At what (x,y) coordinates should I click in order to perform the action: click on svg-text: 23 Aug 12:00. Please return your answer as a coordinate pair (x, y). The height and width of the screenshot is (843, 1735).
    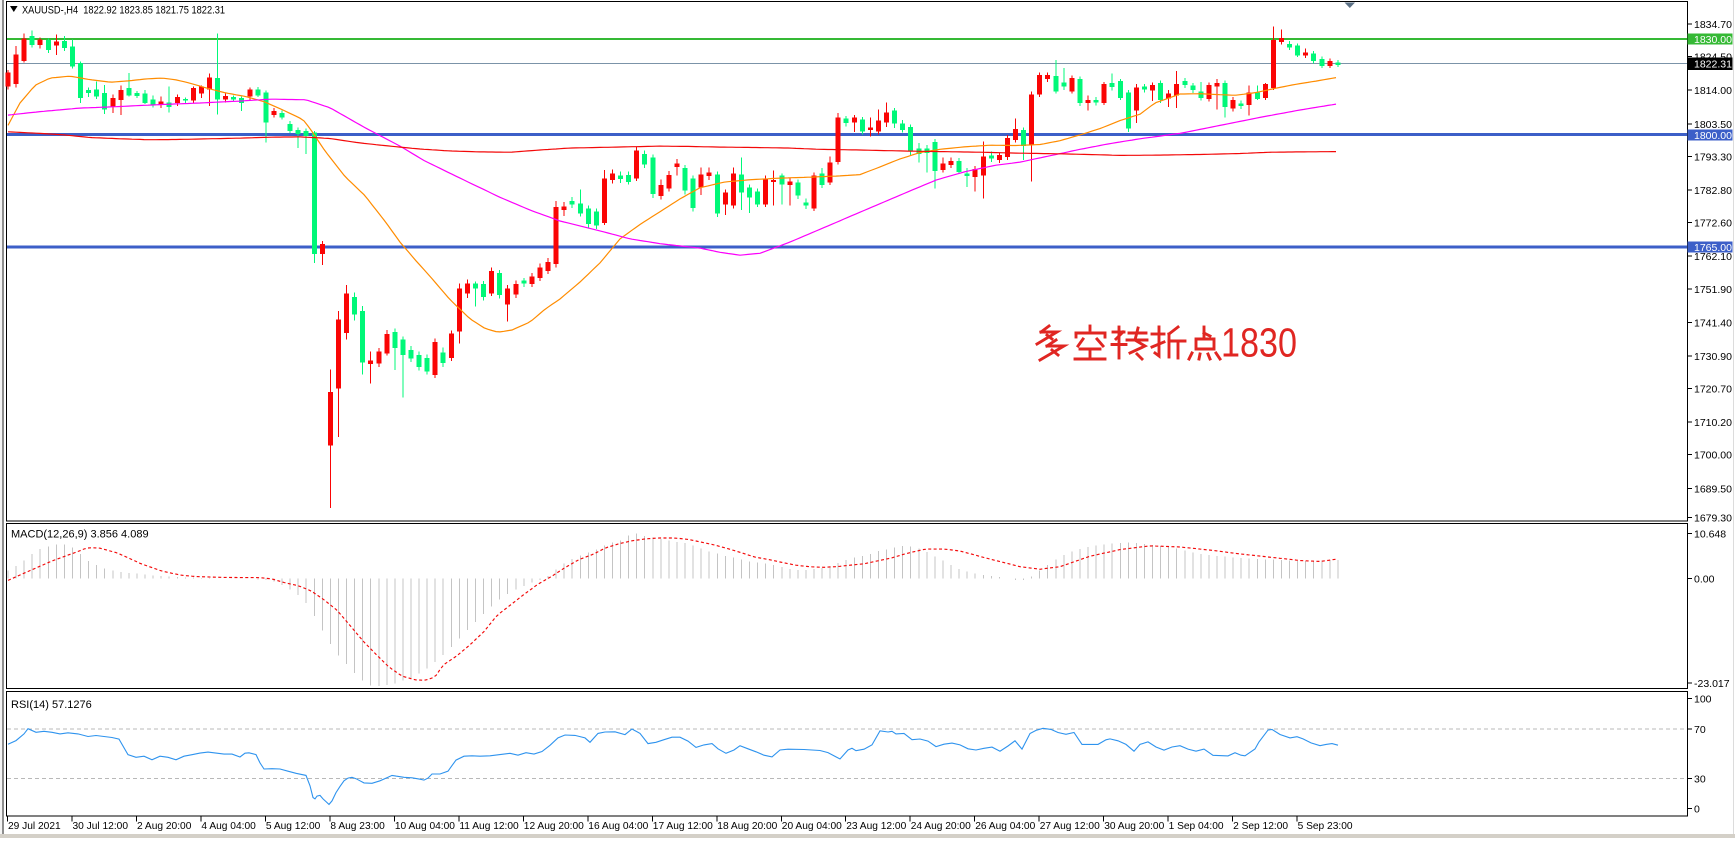
    Looking at the image, I should click on (876, 826).